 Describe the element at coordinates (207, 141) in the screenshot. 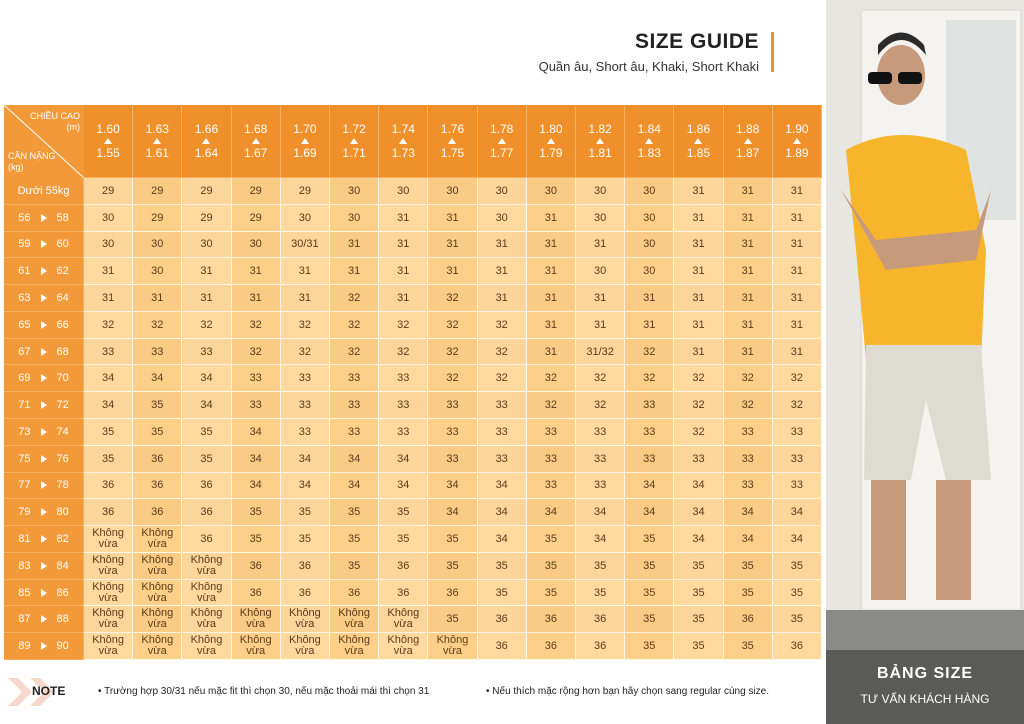

I see `column-header: 1.66 1.64` at that location.